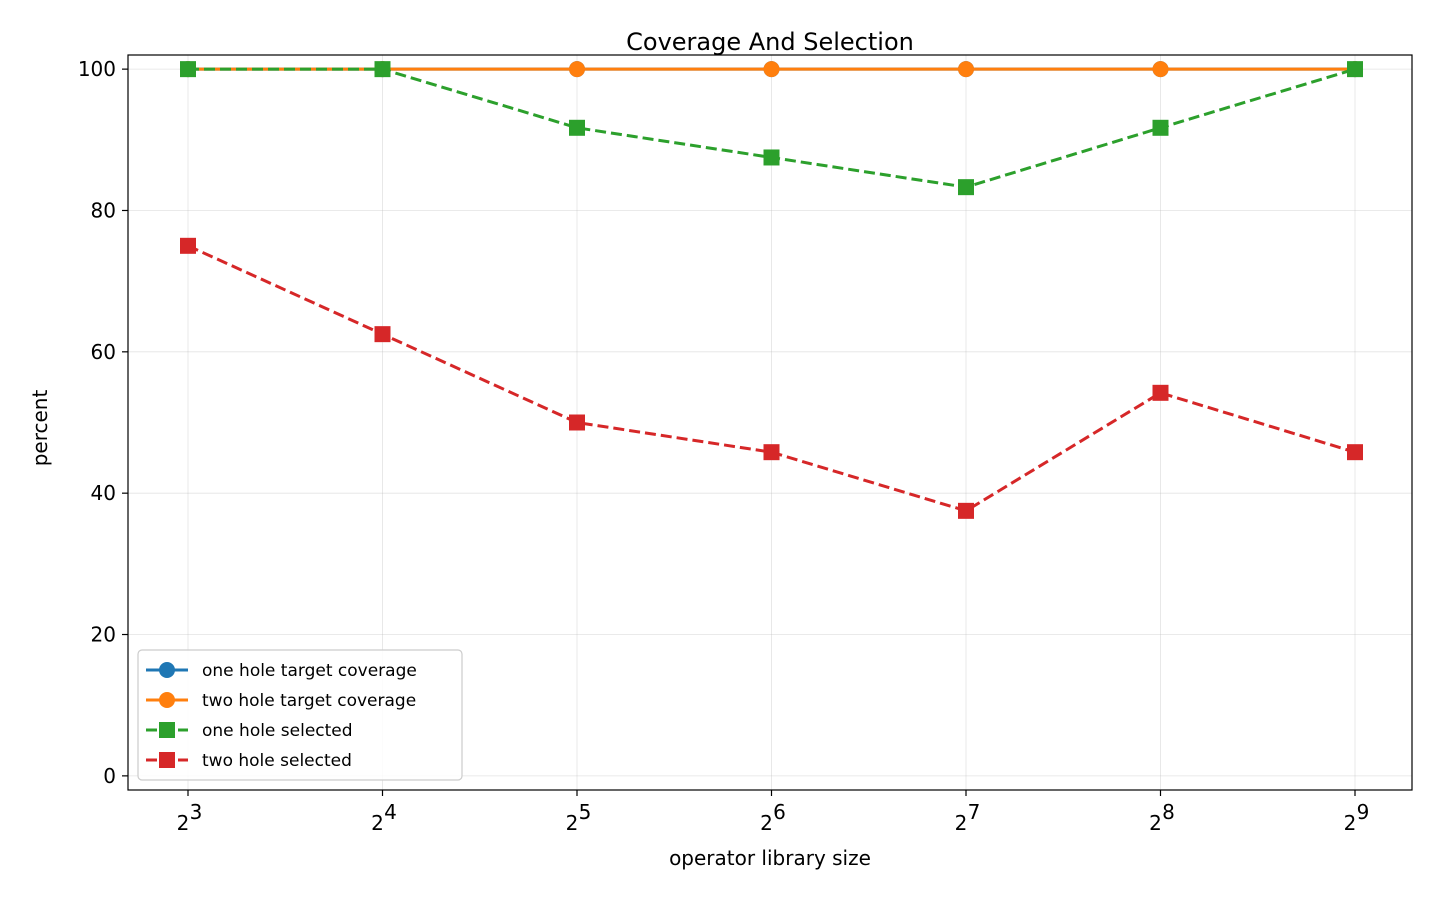 This screenshot has height=900, width=1440. What do you see at coordinates (103, 493) in the screenshot?
I see `y-tick-label: 40` at bounding box center [103, 493].